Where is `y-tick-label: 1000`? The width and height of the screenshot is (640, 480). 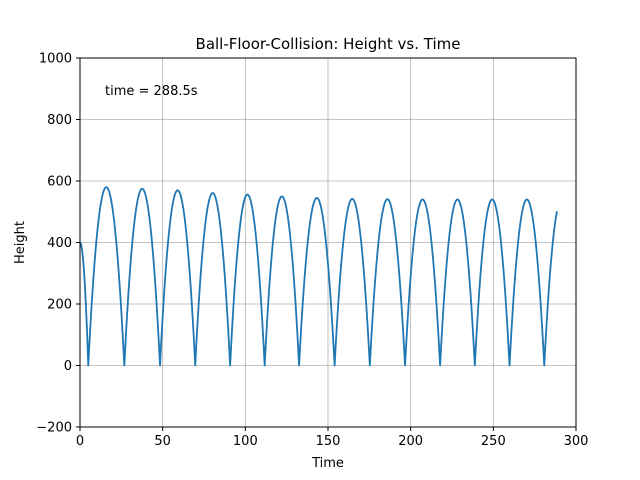
y-tick-label: 1000 is located at coordinates (55, 59).